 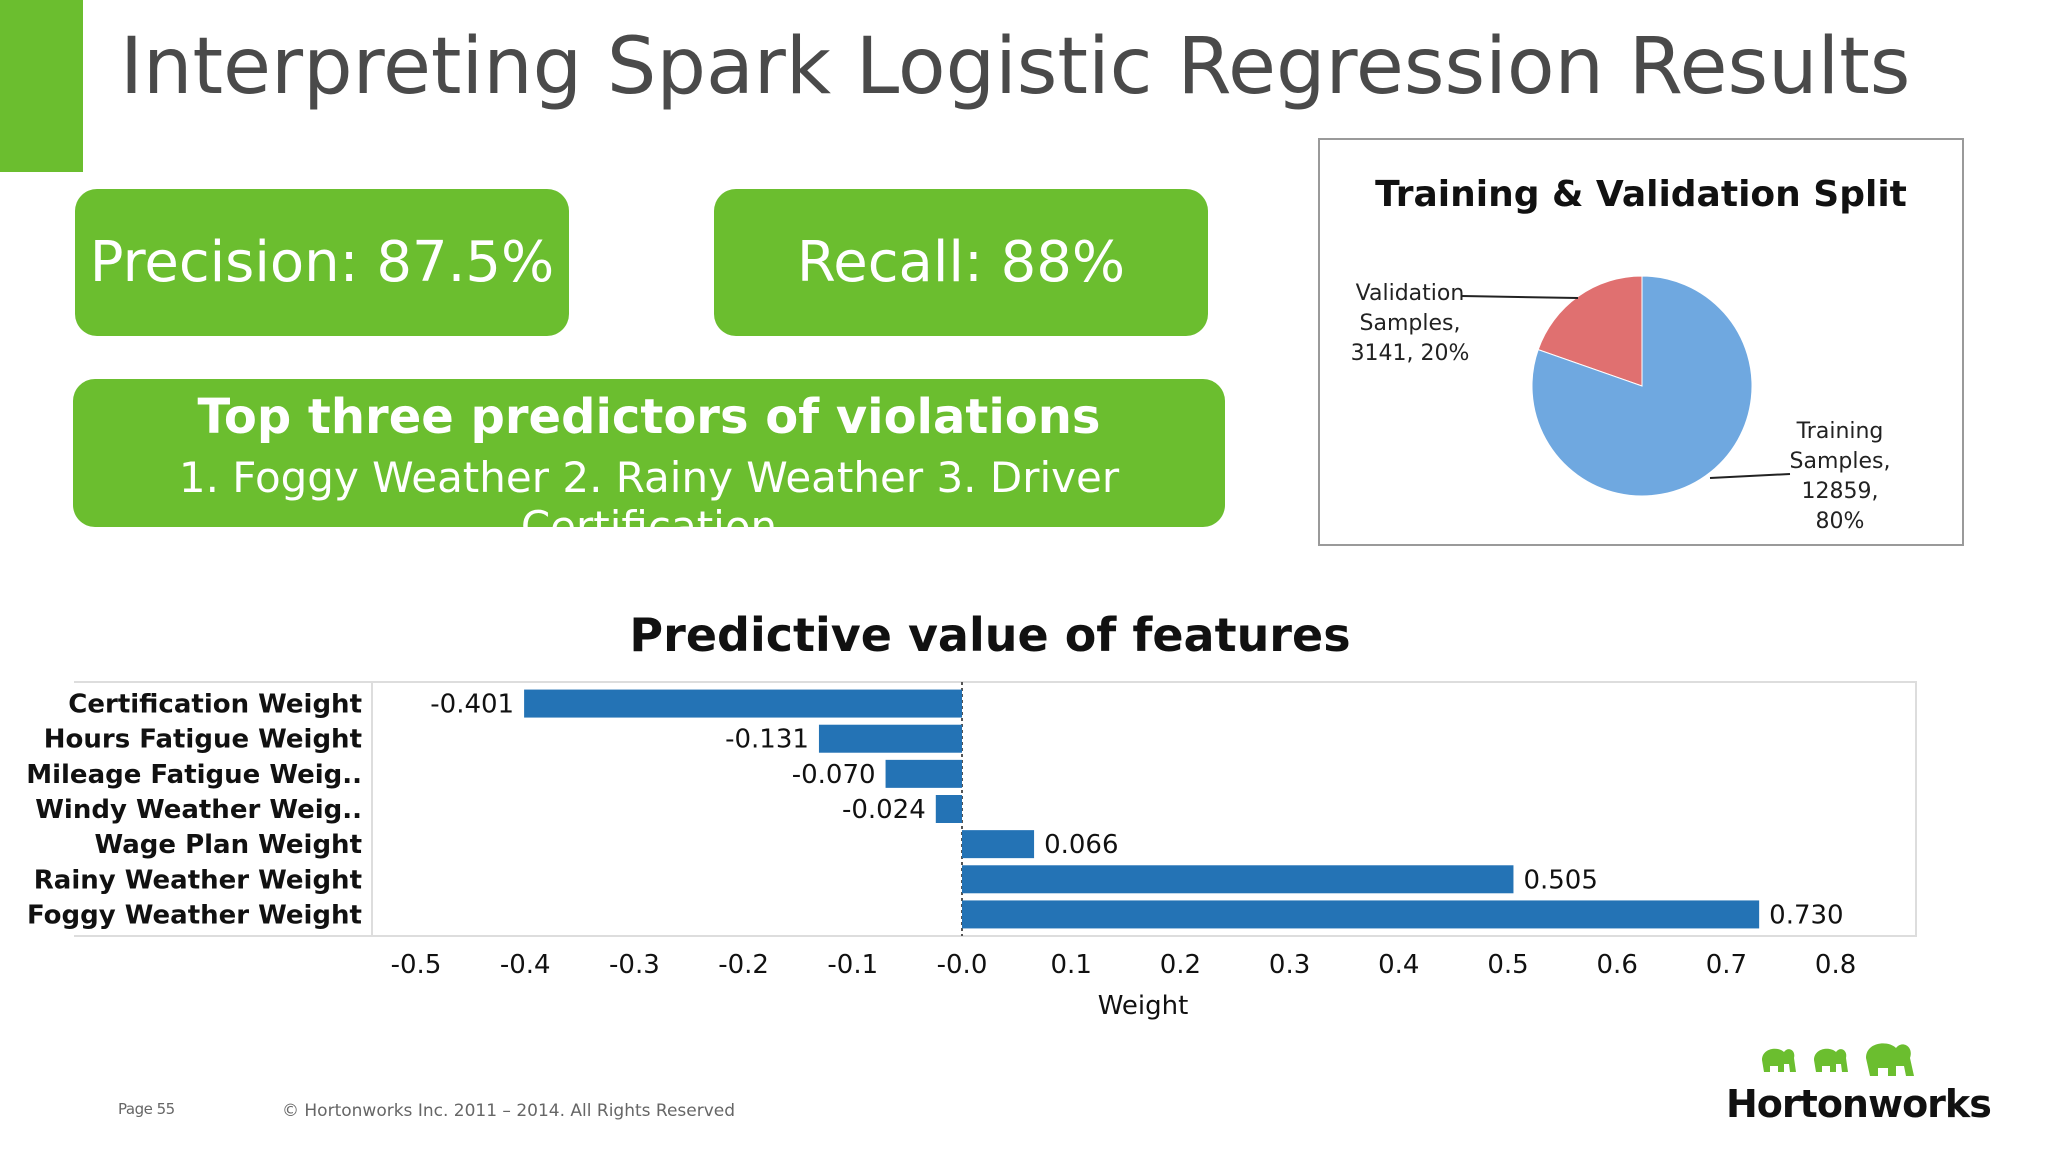 I want to click on pie-slice-training, so click(x=1642, y=386).